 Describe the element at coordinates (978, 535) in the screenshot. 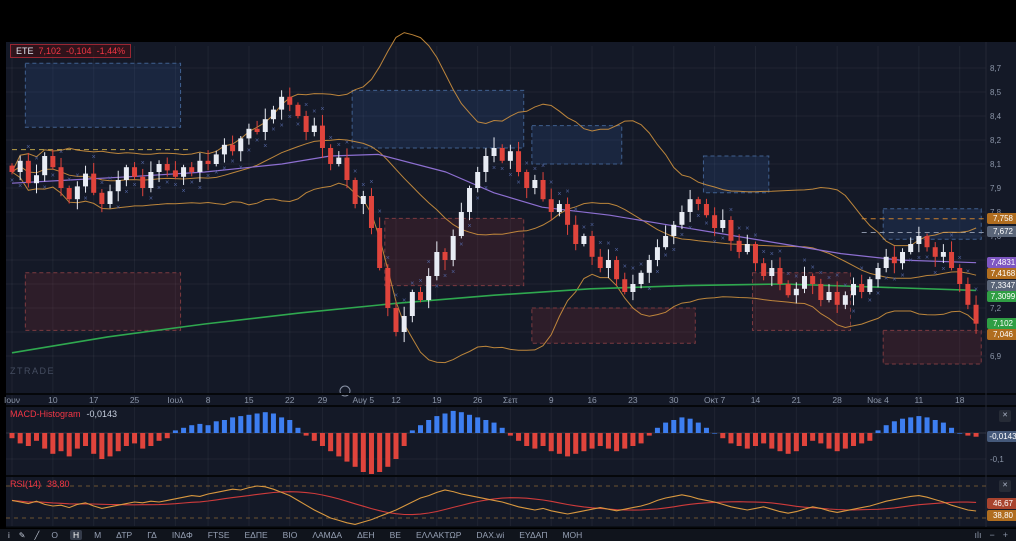

I see `chart-style-icon: ılı` at that location.